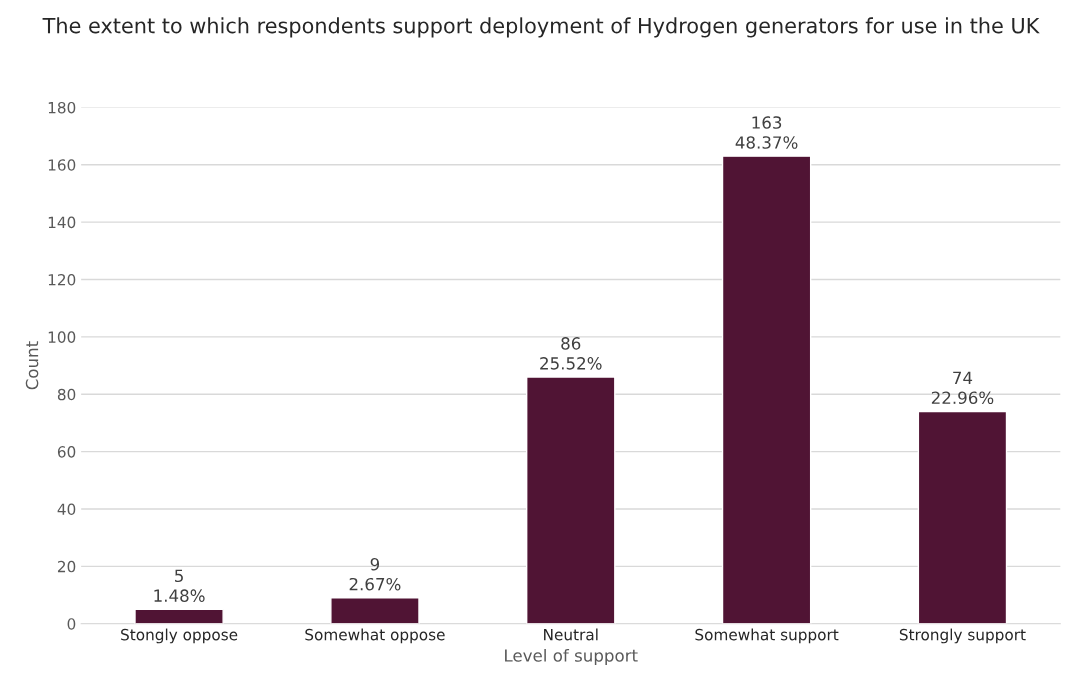 Image resolution: width=1082 pixels, height=693 pixels. Describe the element at coordinates (32, 365) in the screenshot. I see `y-axis-title: Count` at that location.